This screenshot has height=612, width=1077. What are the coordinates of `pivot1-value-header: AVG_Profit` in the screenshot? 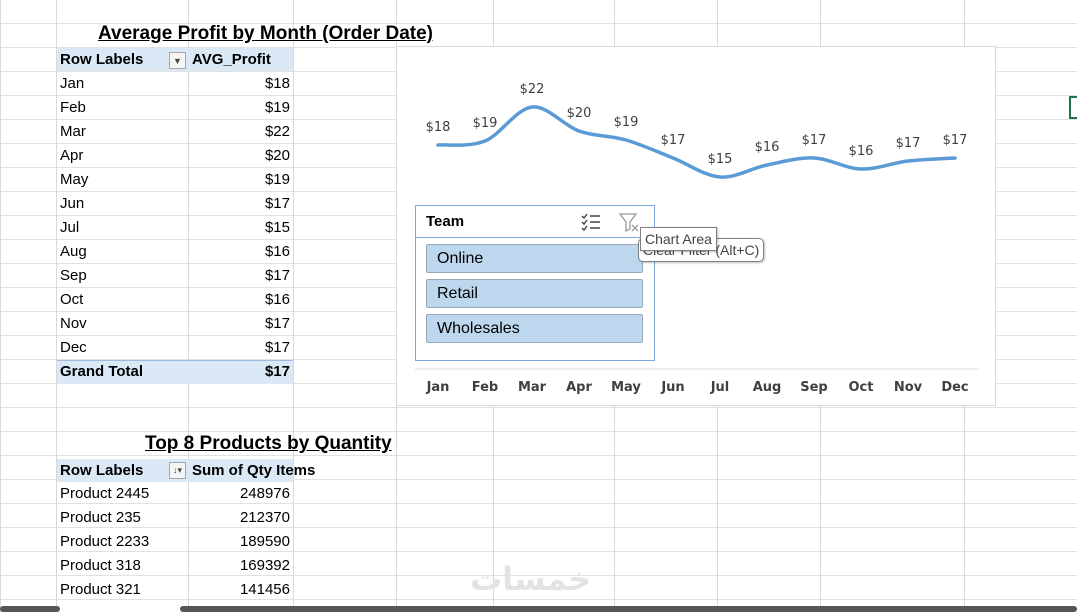 It's located at (231, 59).